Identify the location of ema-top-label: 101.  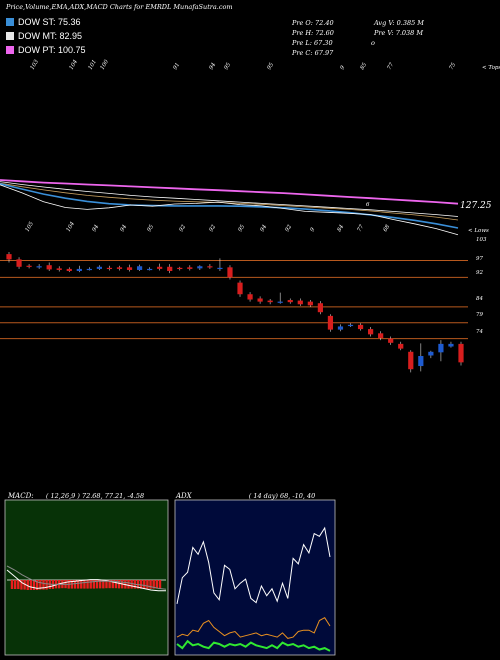
(93, 65).